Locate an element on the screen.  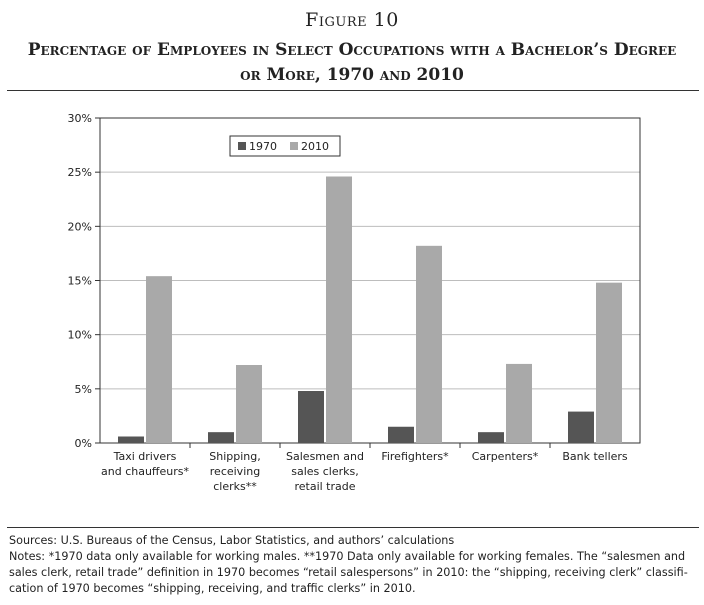
y-tick-label: 15% is located at coordinates (80, 281).